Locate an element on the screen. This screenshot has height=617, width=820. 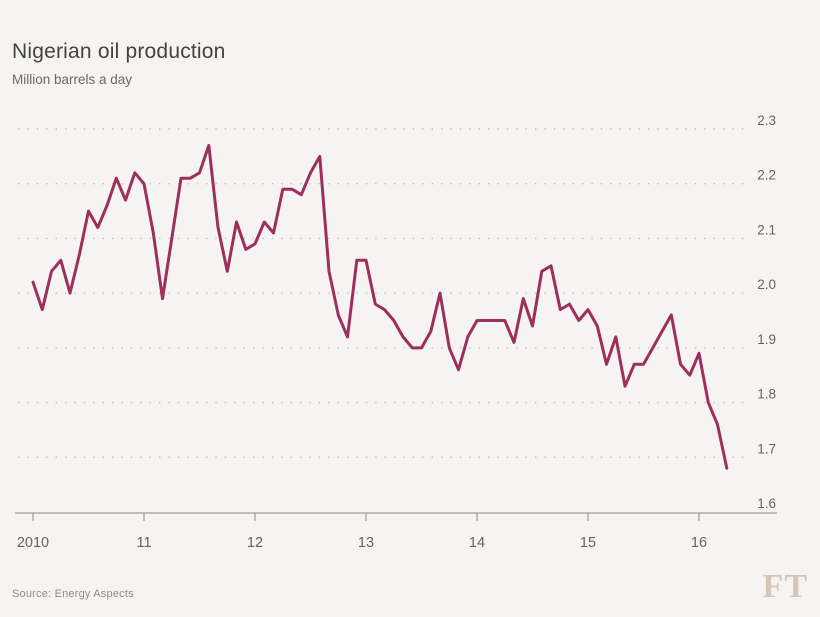
y-axis-tick-label: 2.3 is located at coordinates (766, 120).